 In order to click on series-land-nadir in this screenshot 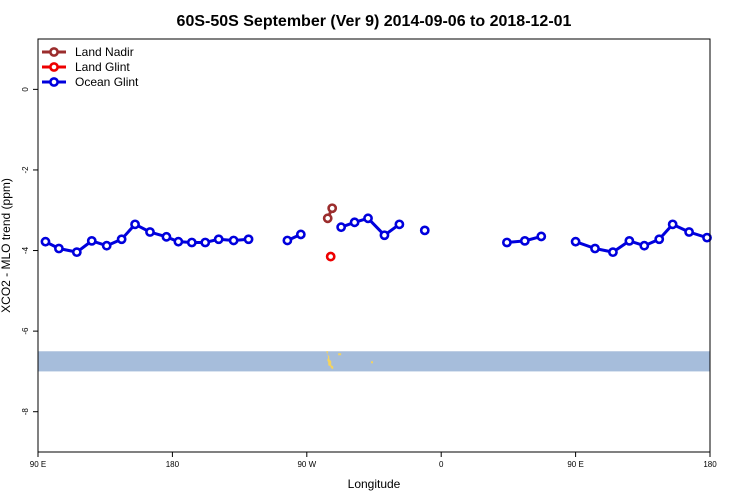, I will do `click(330, 213)`.